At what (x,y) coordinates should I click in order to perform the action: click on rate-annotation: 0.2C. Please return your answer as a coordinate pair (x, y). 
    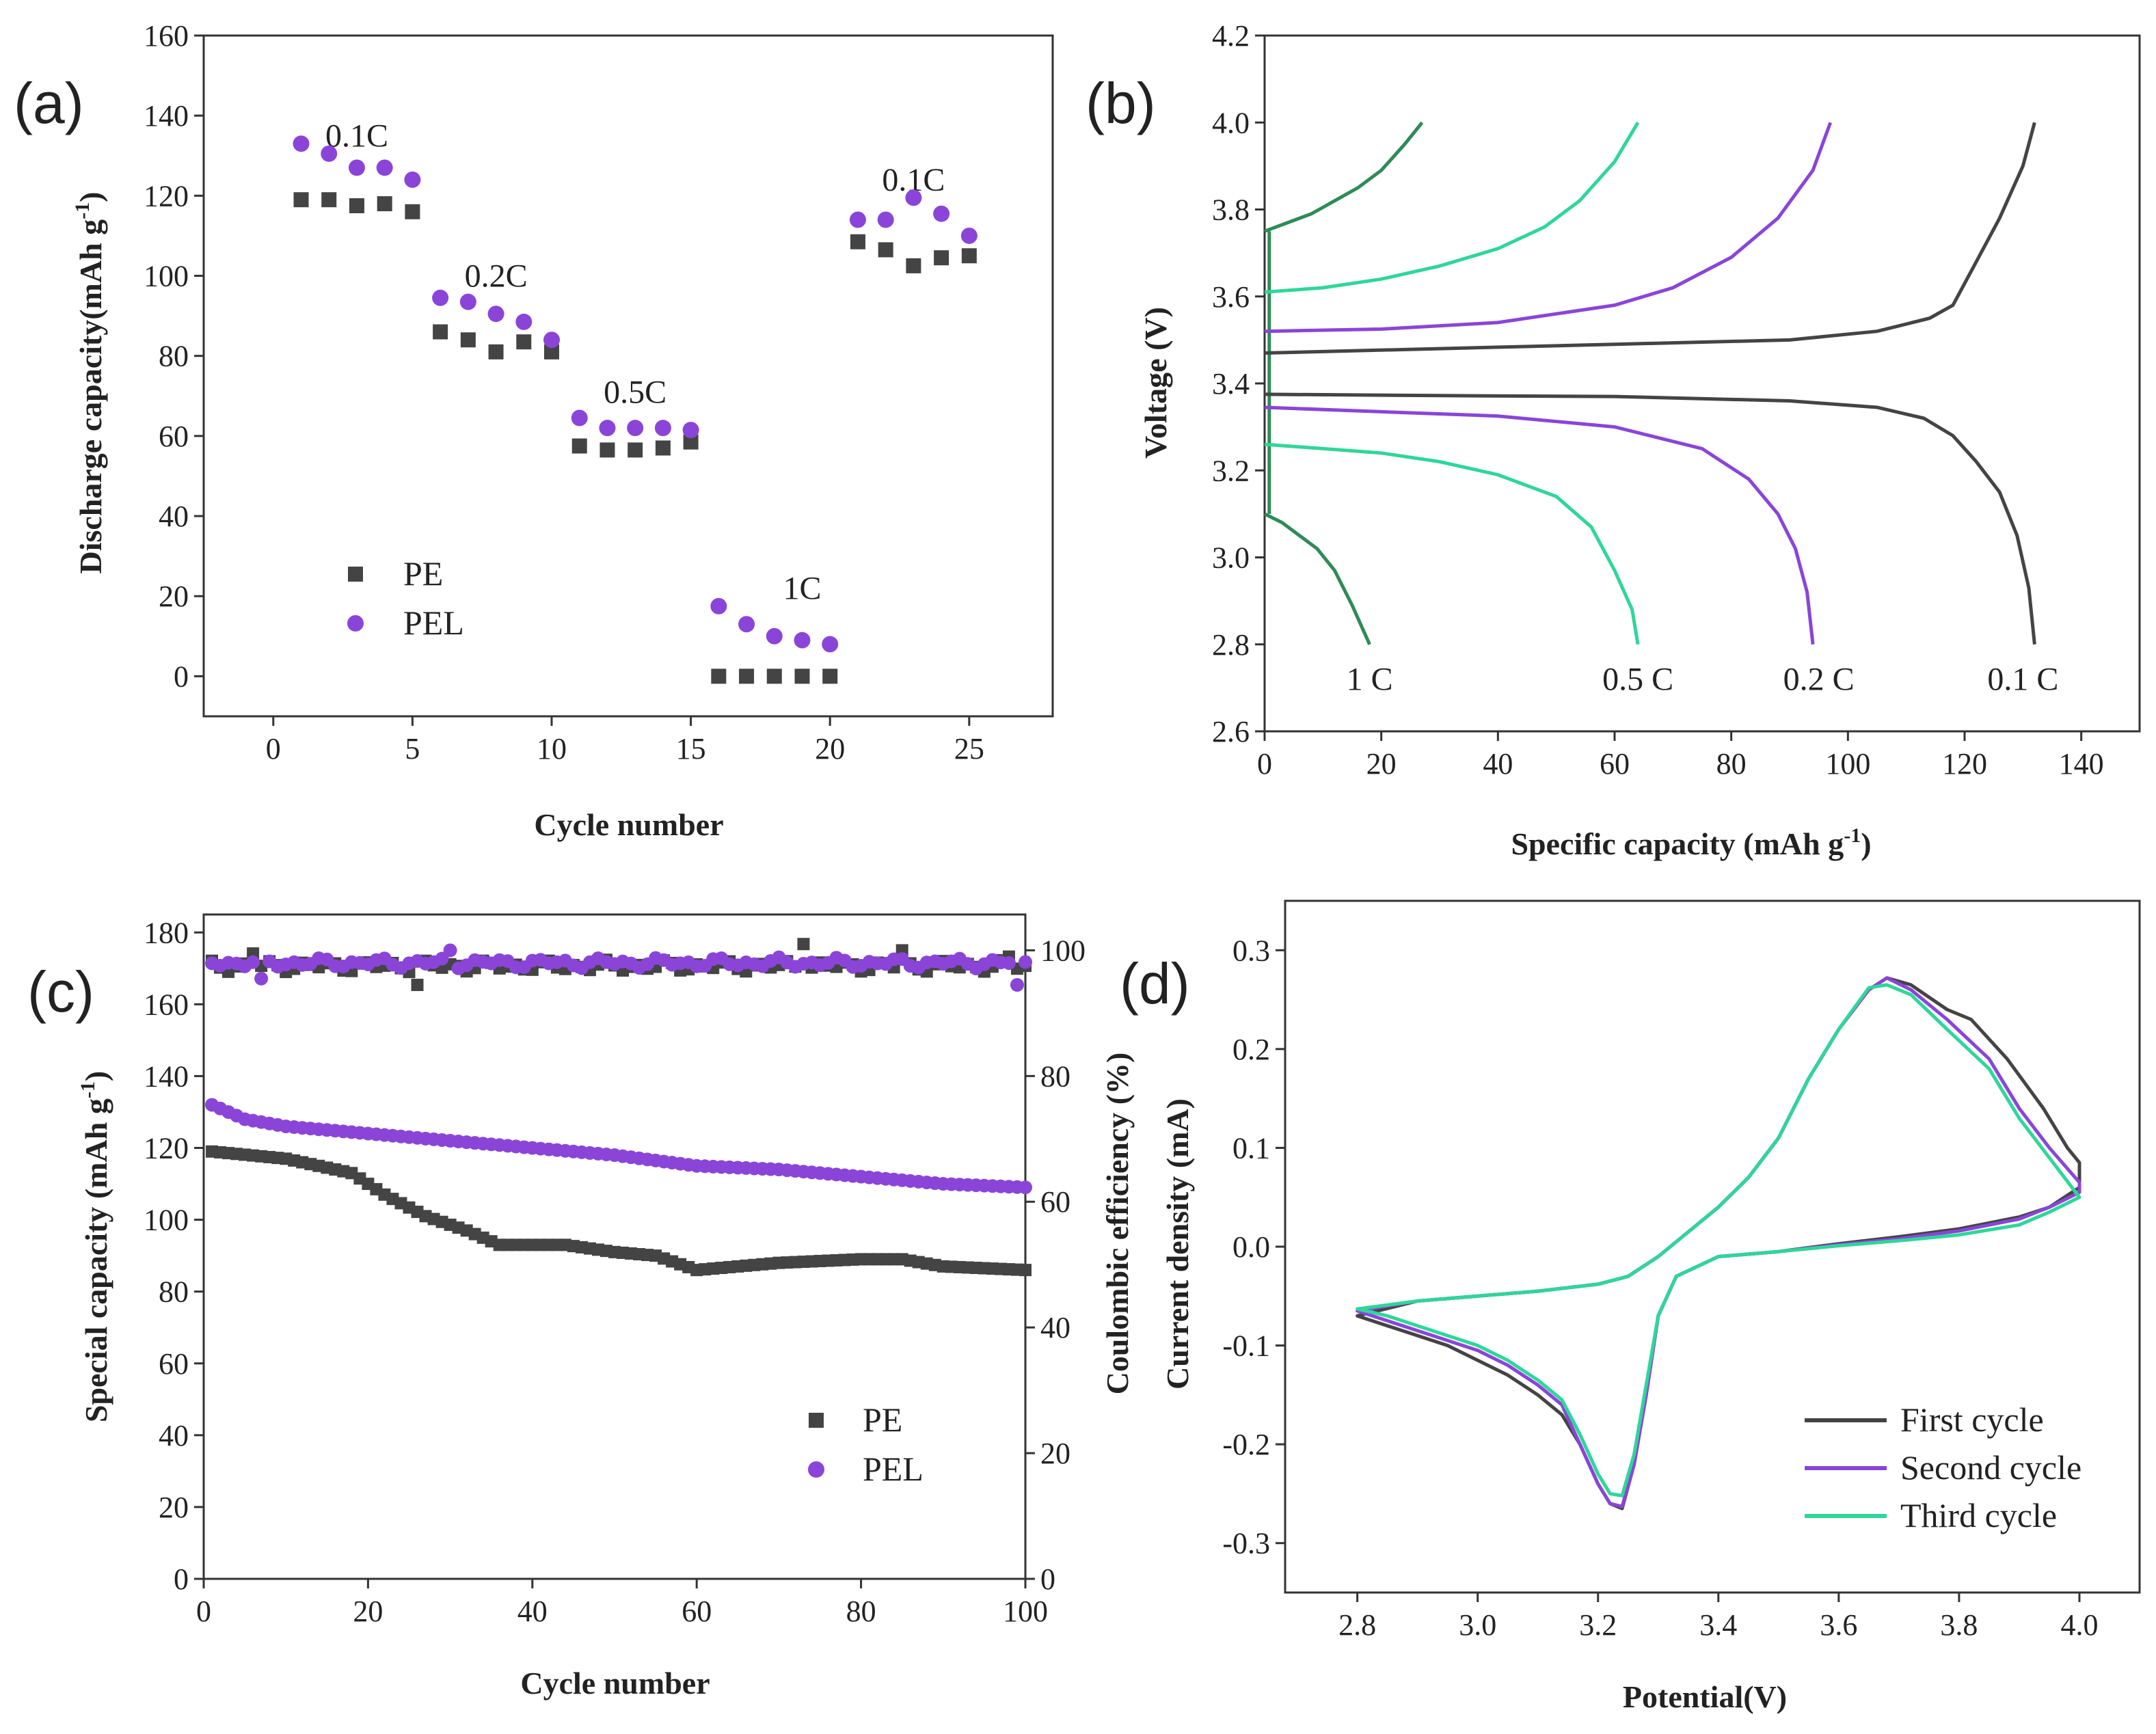
    Looking at the image, I should click on (496, 277).